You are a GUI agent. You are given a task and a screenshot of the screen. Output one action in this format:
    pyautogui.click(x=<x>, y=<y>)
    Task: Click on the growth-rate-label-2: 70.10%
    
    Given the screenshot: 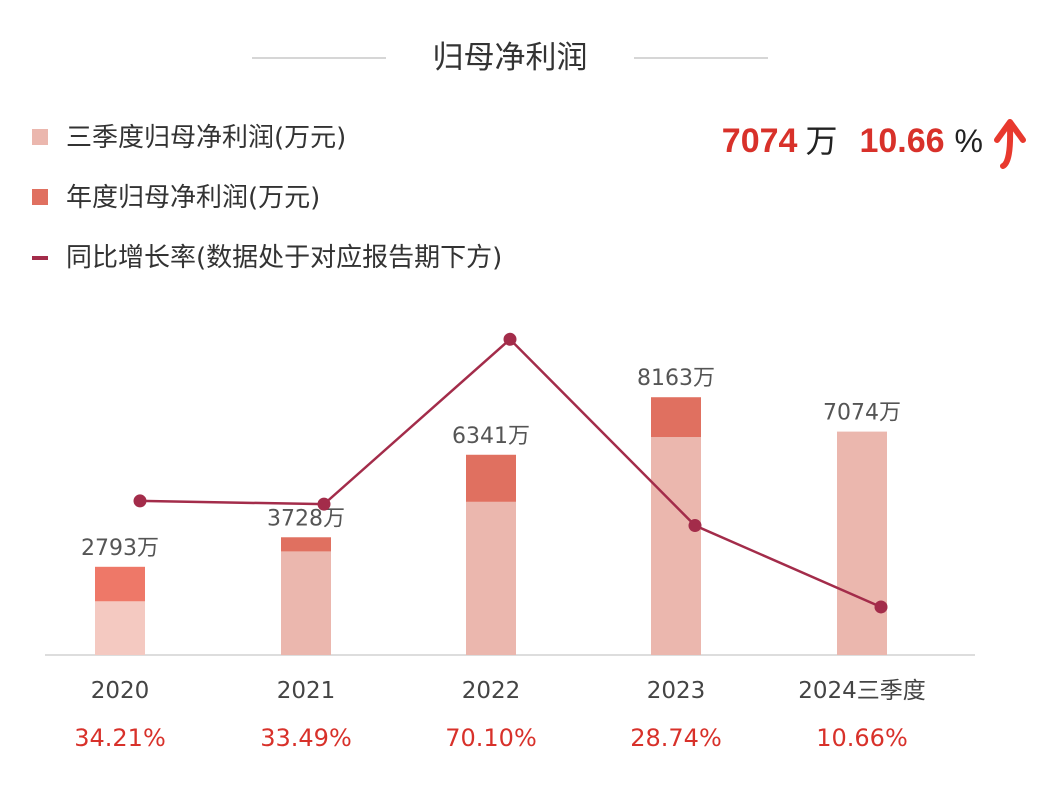 What is the action you would take?
    pyautogui.click(x=491, y=738)
    